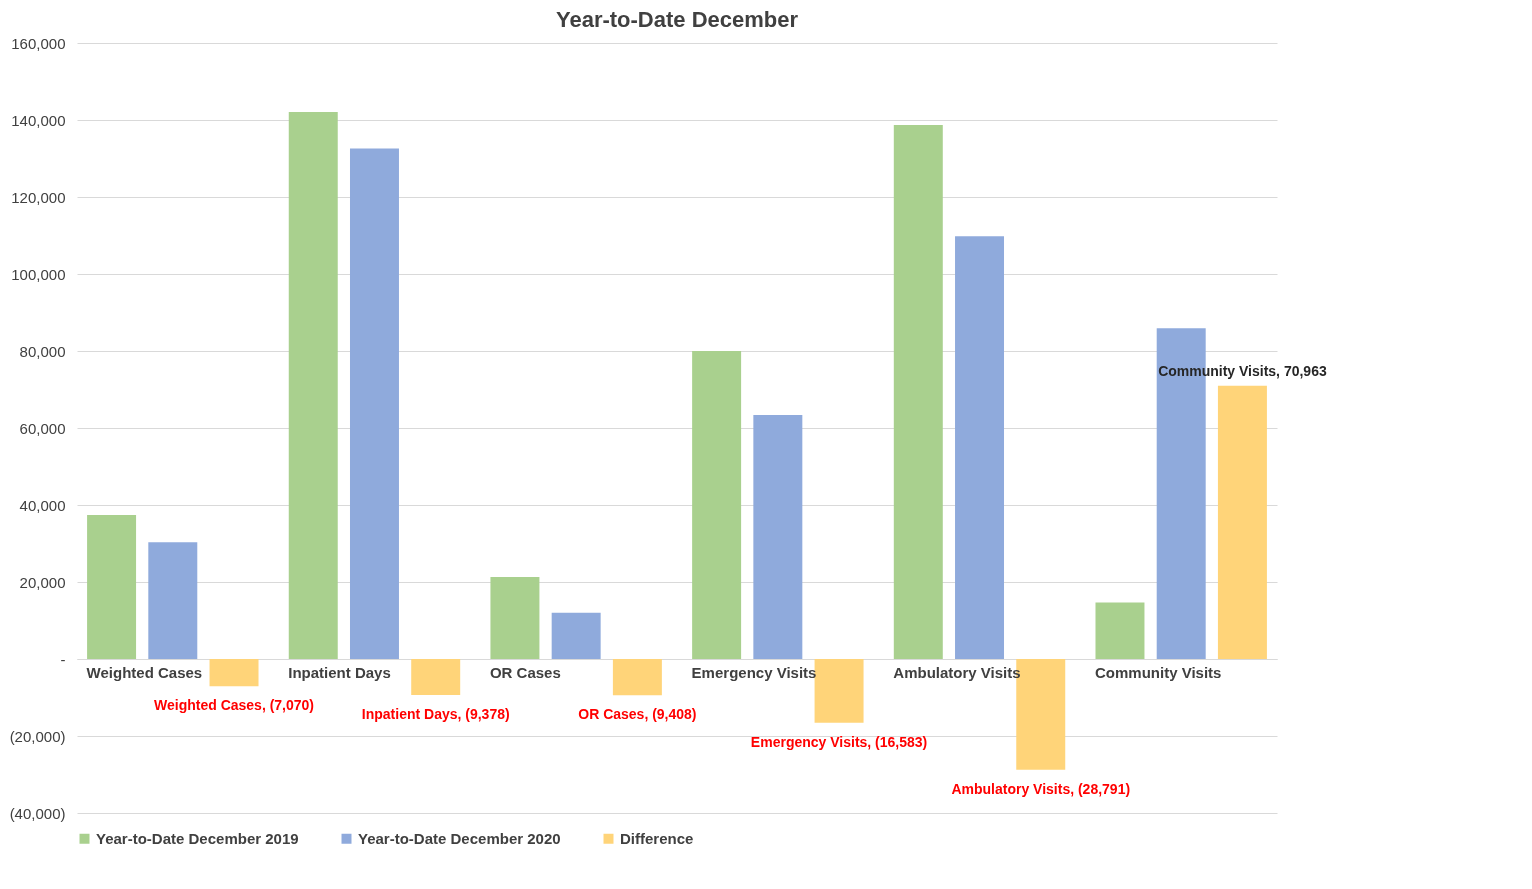 The image size is (1532, 889). I want to click on data-label: Emergency Visits, (16,583), so click(839, 741).